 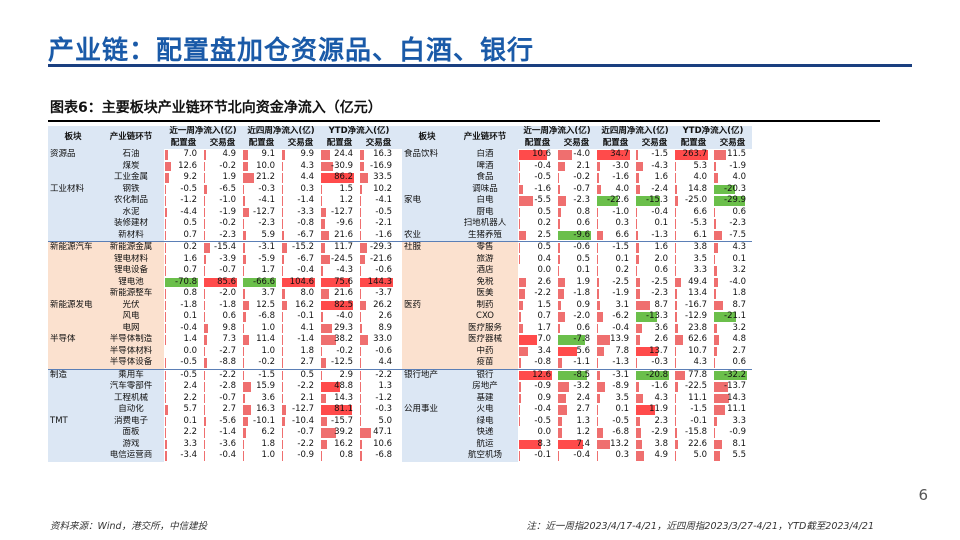 I want to click on source-note: 资料来源：Wind，港交所，中信建投, so click(x=129, y=526).